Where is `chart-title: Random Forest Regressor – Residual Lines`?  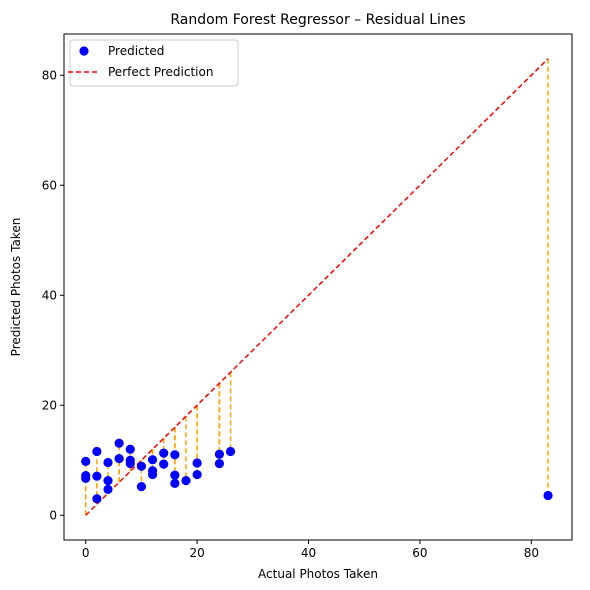 chart-title: Random Forest Regressor – Residual Lines is located at coordinates (317, 20).